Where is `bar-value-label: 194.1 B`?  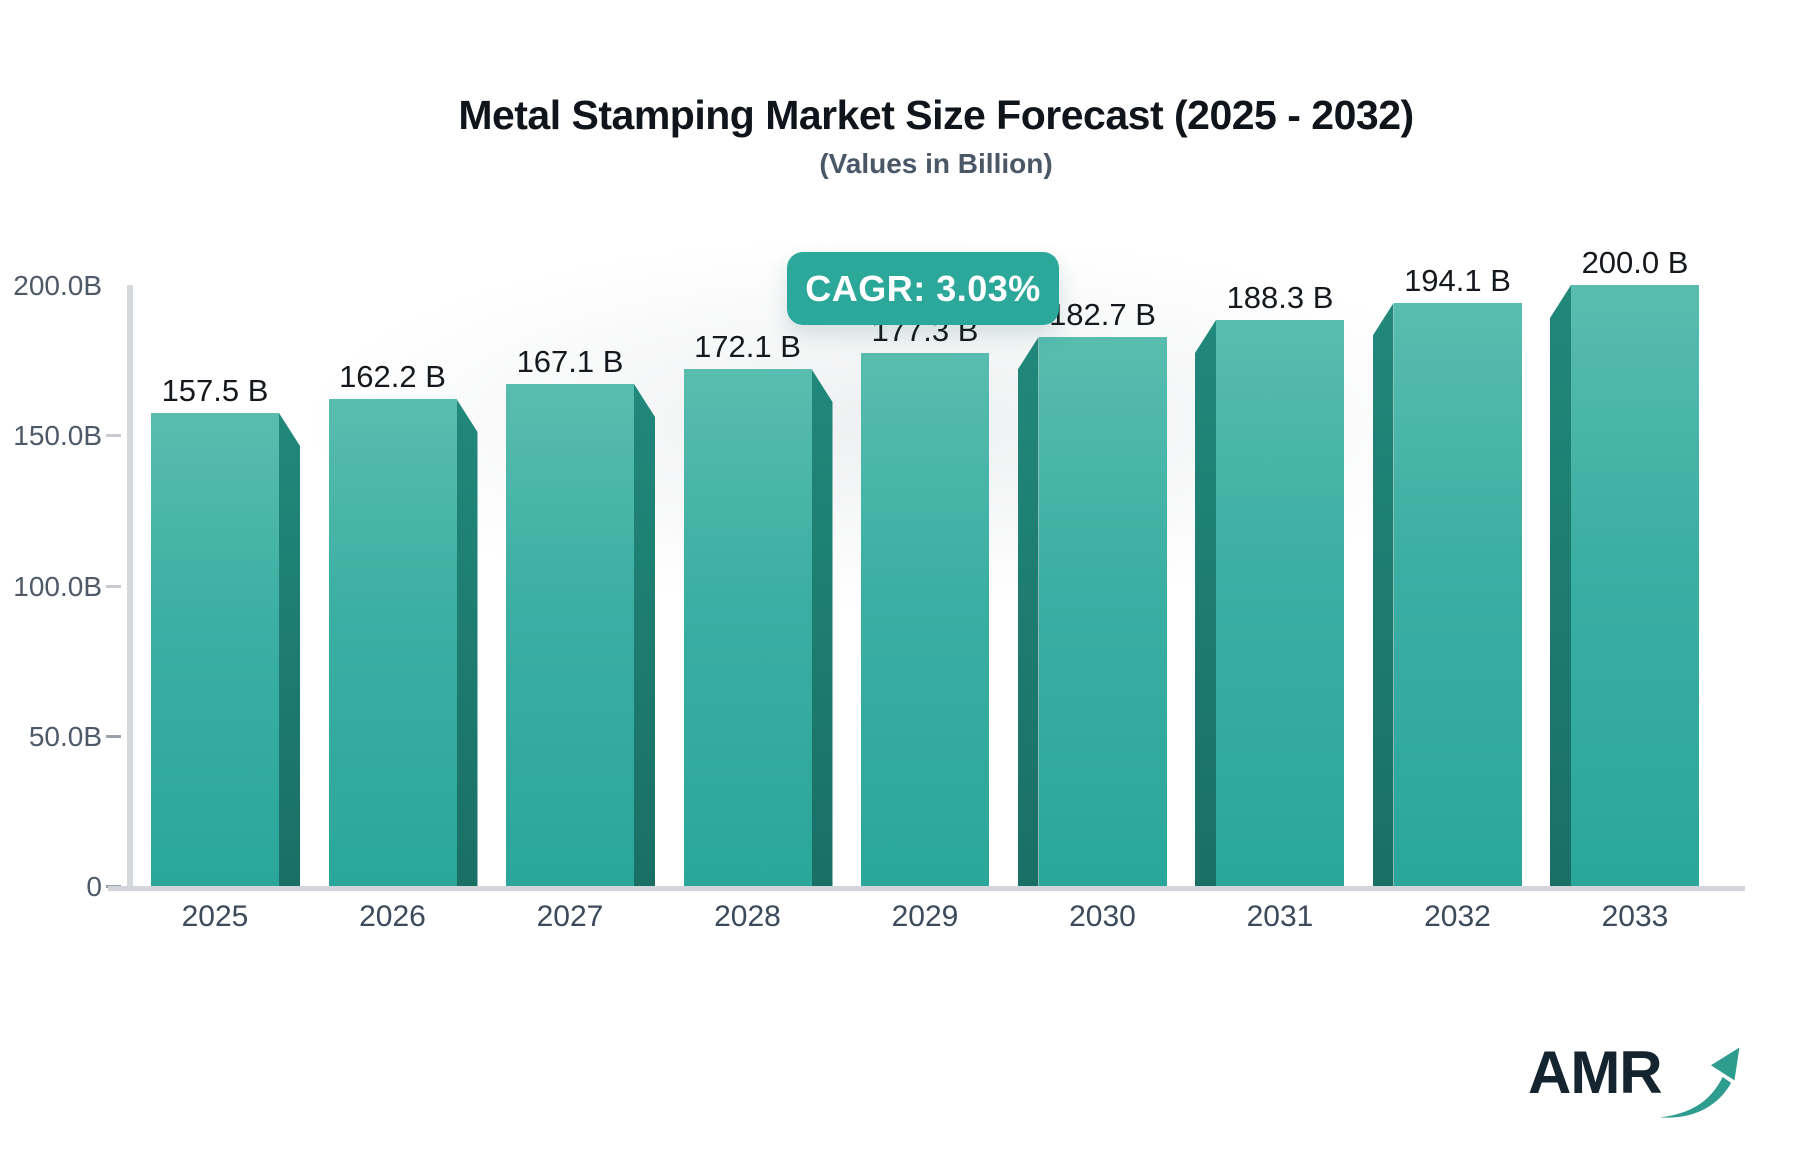 bar-value-label: 194.1 B is located at coordinates (1457, 280).